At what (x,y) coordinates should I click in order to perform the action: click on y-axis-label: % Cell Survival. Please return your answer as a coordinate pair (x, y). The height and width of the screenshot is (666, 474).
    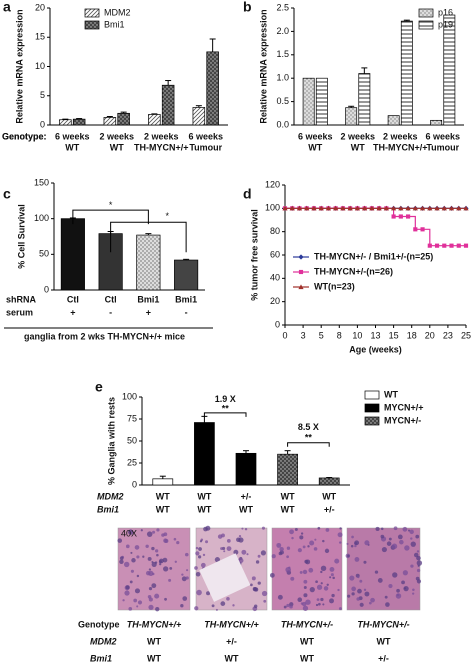
    Looking at the image, I should click on (21, 236).